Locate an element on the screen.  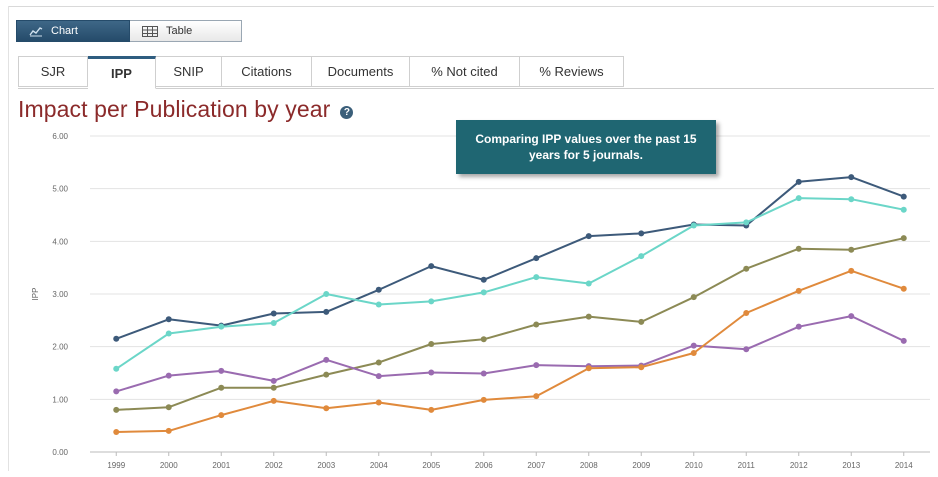
chart-heading: Impact per Publication by year ? is located at coordinates (186, 109).